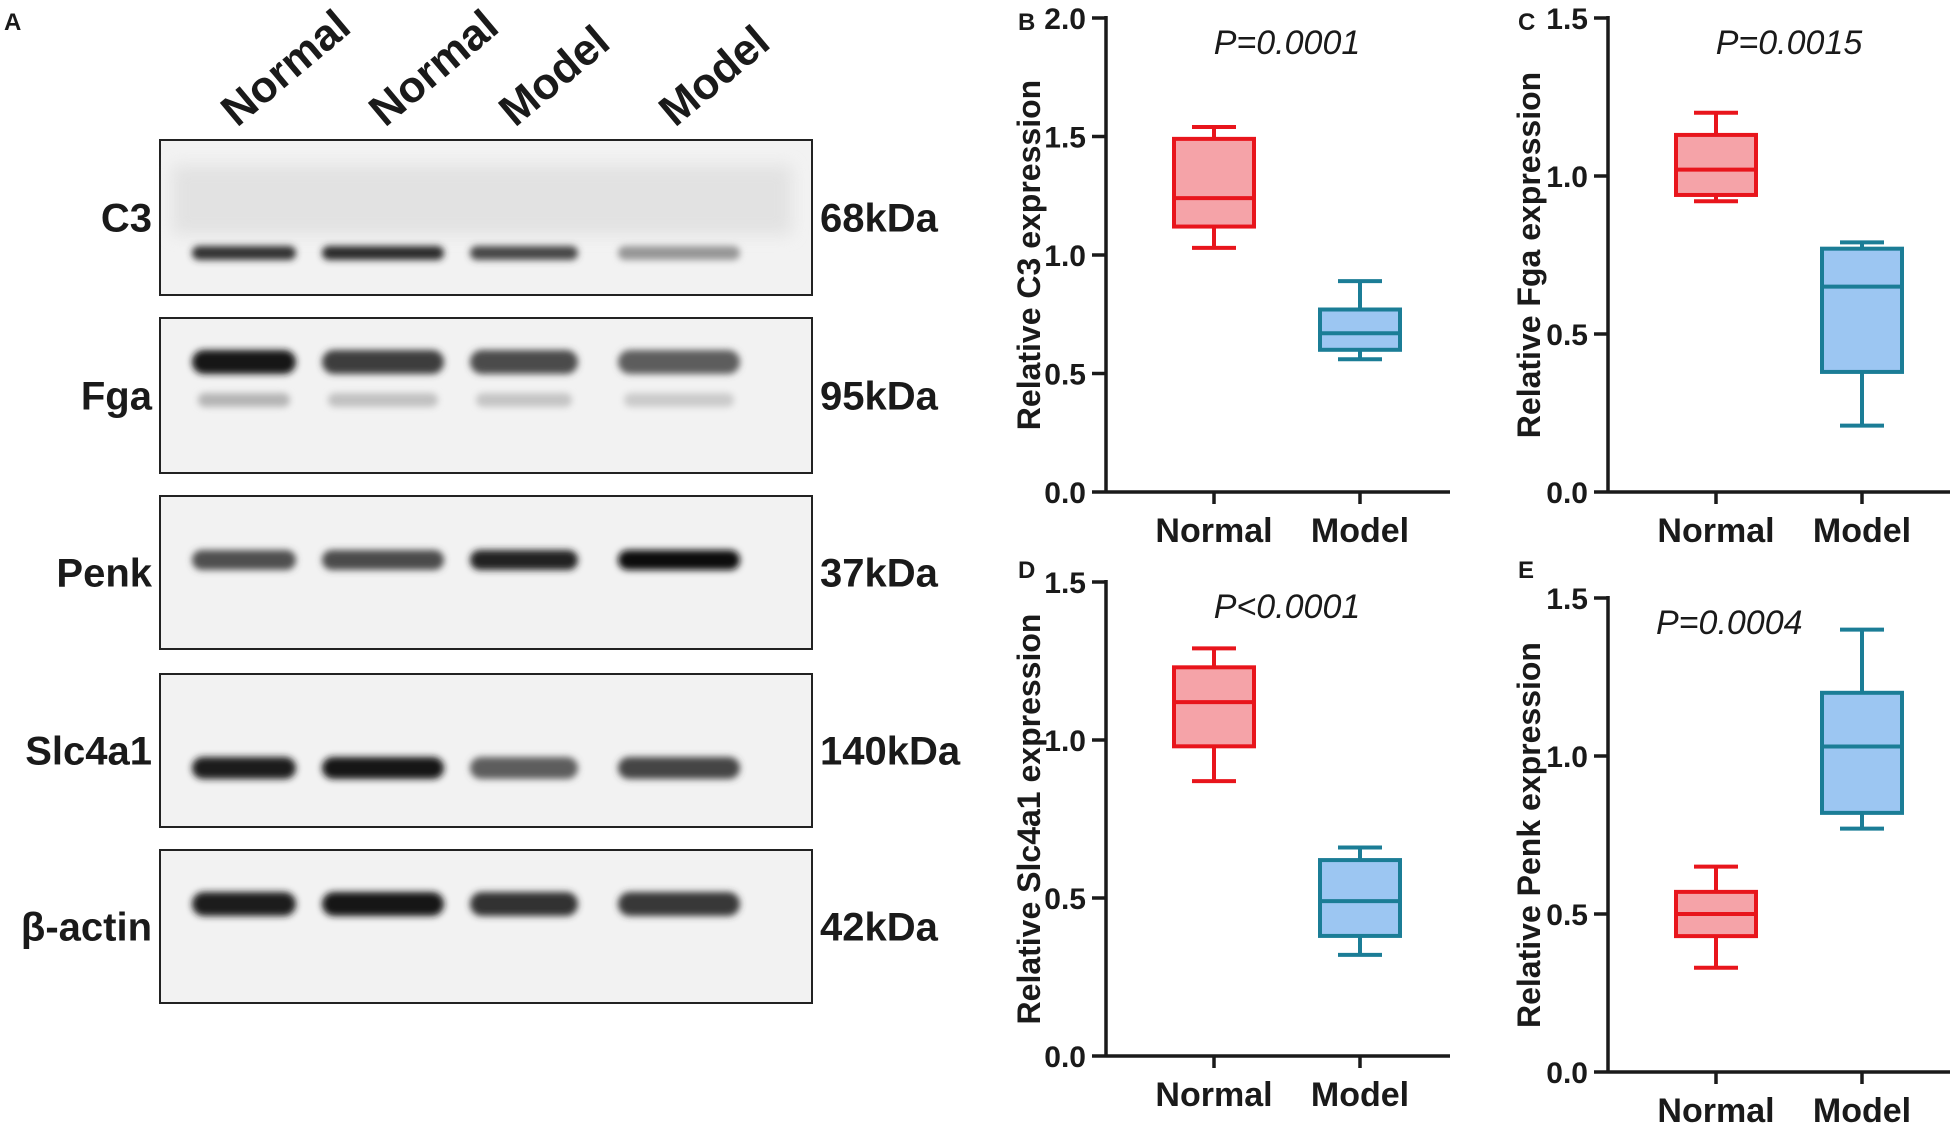 The height and width of the screenshot is (1132, 1950). What do you see at coordinates (104, 574) in the screenshot?
I see `protein-label: Penk` at bounding box center [104, 574].